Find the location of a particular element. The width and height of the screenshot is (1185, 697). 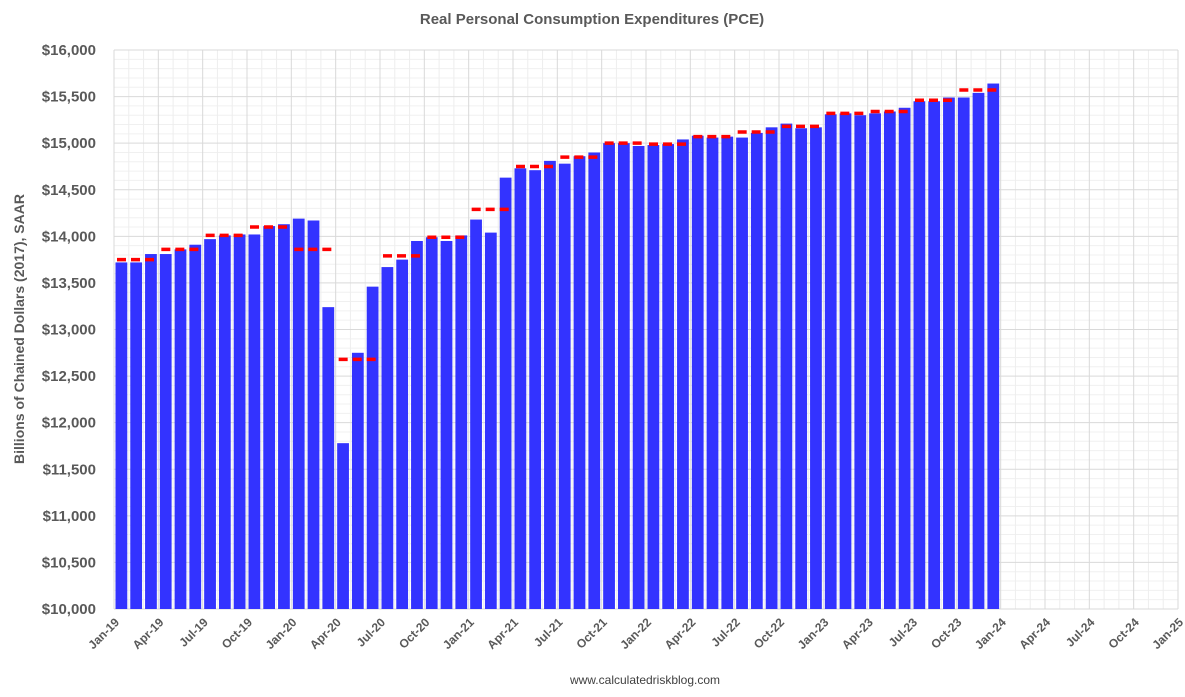

x-tick-label: Apr-22 is located at coordinates (680, 633).